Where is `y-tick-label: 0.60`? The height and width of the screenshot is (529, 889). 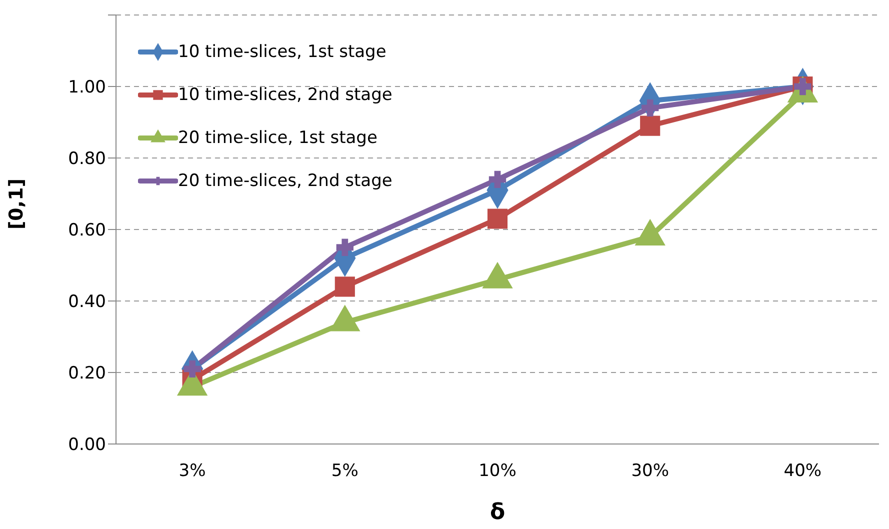
y-tick-label: 0.60 is located at coordinates (87, 230).